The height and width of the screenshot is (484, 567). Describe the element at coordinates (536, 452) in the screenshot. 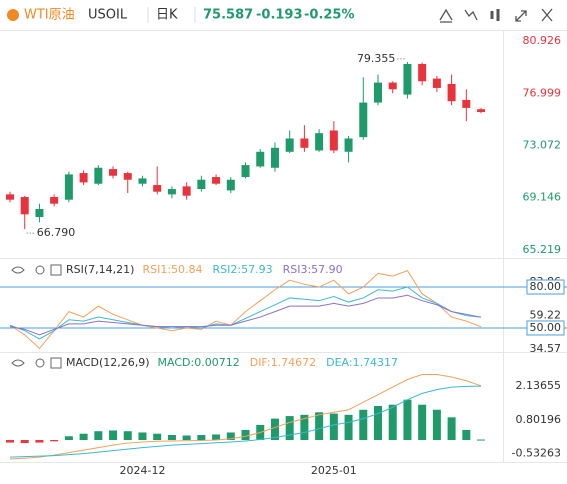

I see `y-tick-label: -0.53263` at that location.